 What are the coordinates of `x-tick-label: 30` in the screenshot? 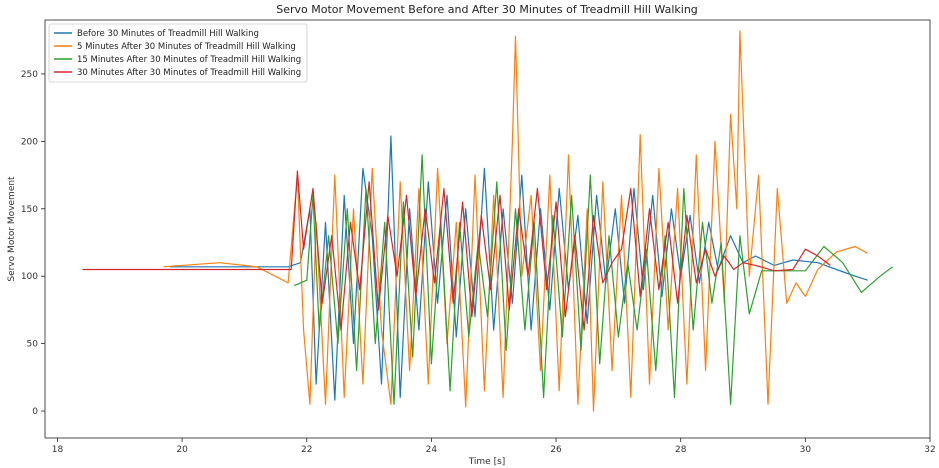 It's located at (806, 450).